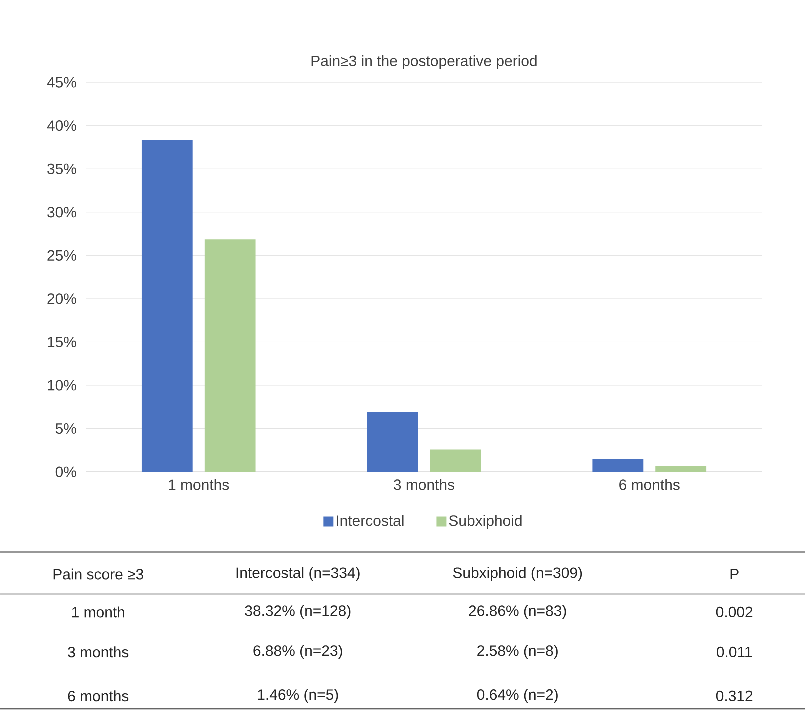 This screenshot has width=806, height=710. I want to click on text: 1.46% (n=5), so click(298, 696).